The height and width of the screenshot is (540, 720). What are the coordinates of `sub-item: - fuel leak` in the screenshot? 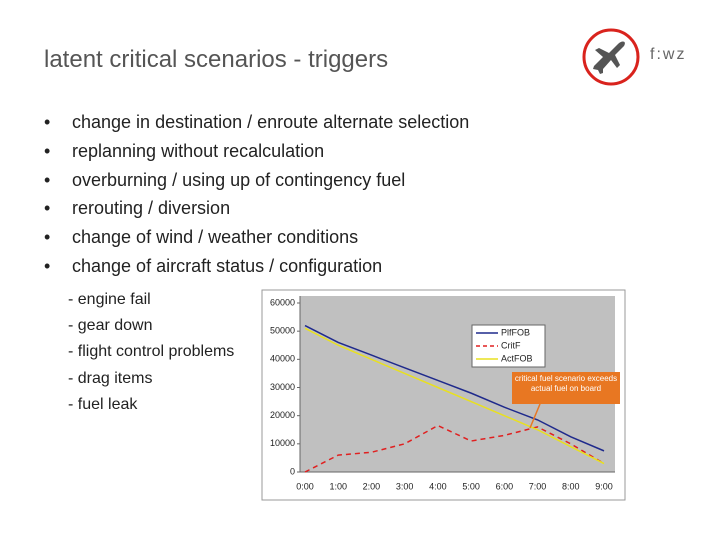 It's located at (103, 404).